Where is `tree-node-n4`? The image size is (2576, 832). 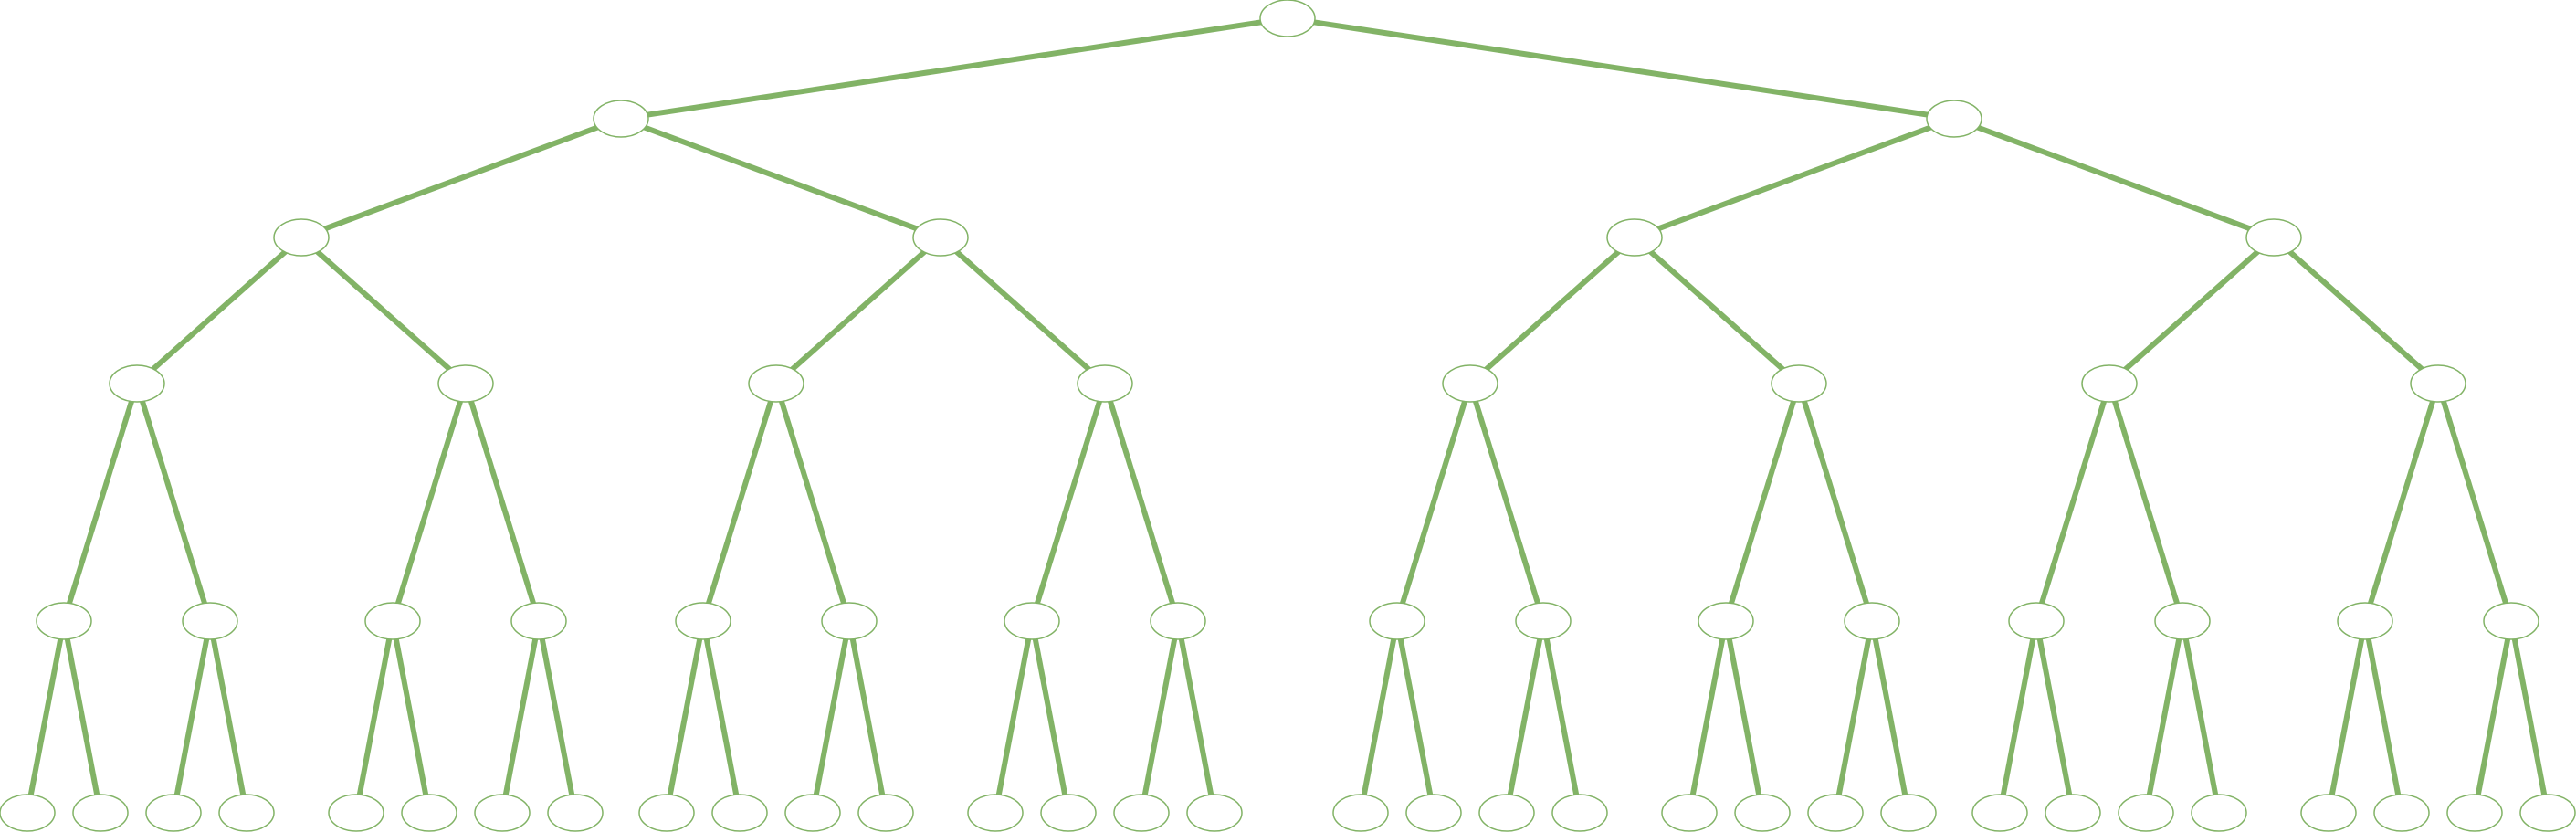
tree-node-n4 is located at coordinates (301, 237).